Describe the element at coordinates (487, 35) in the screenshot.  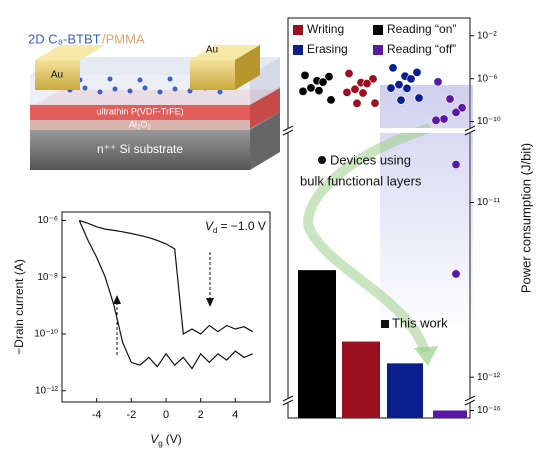
I see `y-tick-label: 10⁻²` at that location.